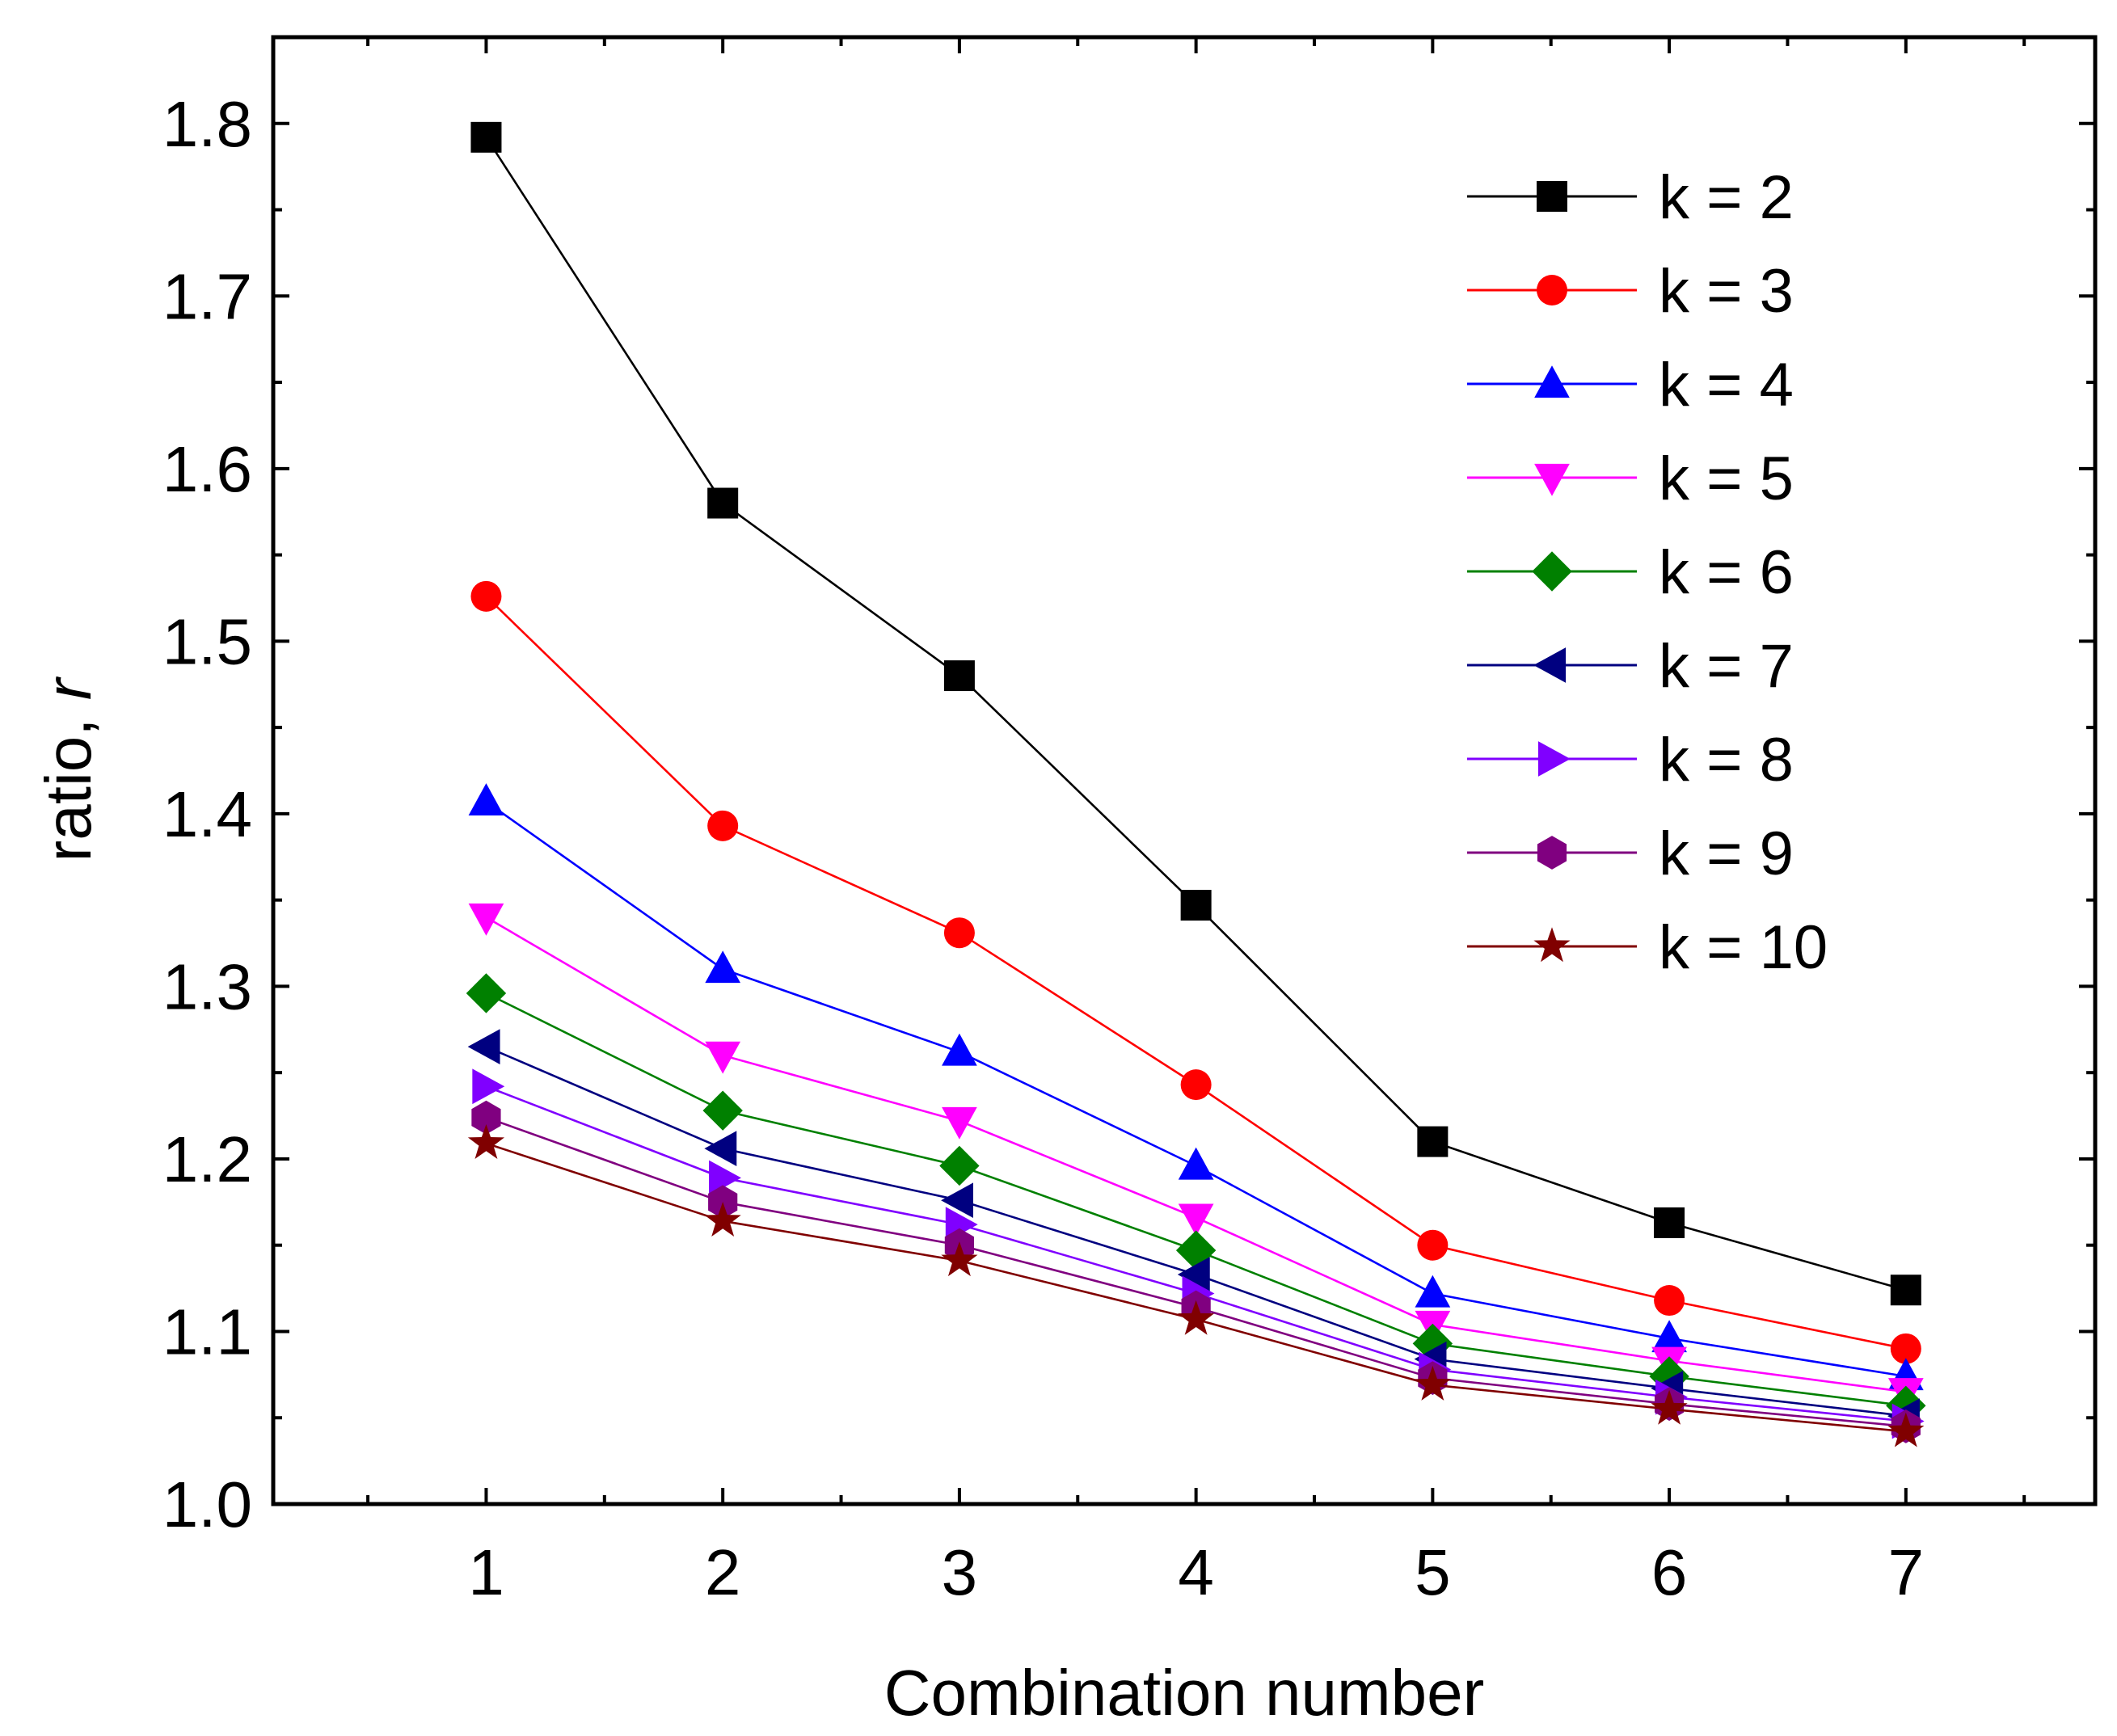  What do you see at coordinates (1726, 572) in the screenshot?
I see `legend-label: k = 6` at bounding box center [1726, 572].